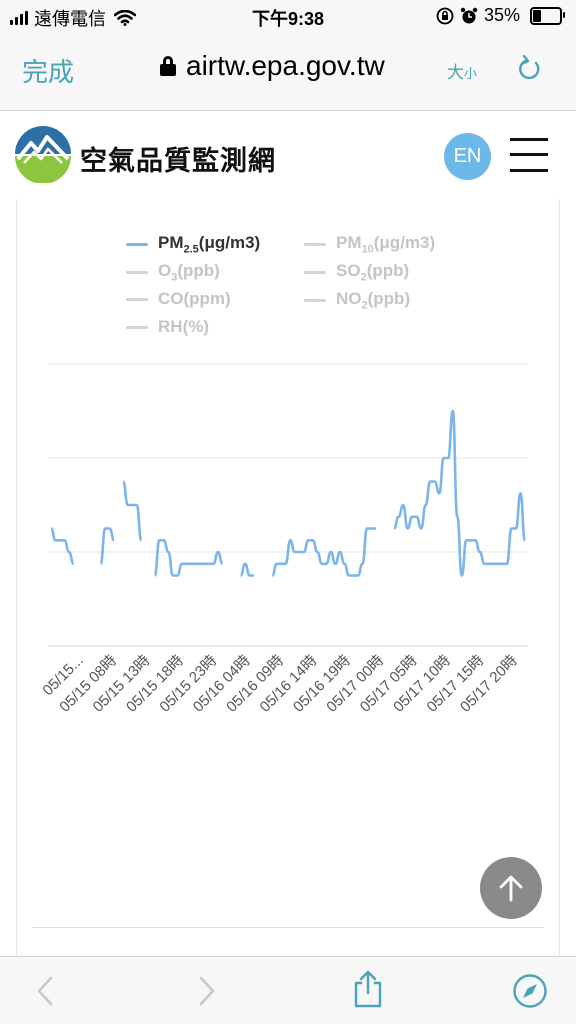  What do you see at coordinates (209, 244) in the screenshot?
I see `legend-label: PM2.5(μg/m3)` at bounding box center [209, 244].